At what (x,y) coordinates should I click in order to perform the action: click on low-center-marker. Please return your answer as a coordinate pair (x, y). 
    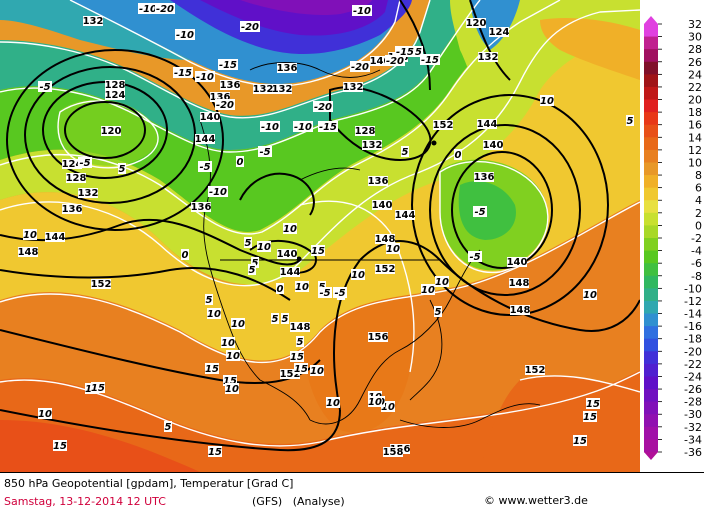
    Looking at the image, I should click on (434, 143).